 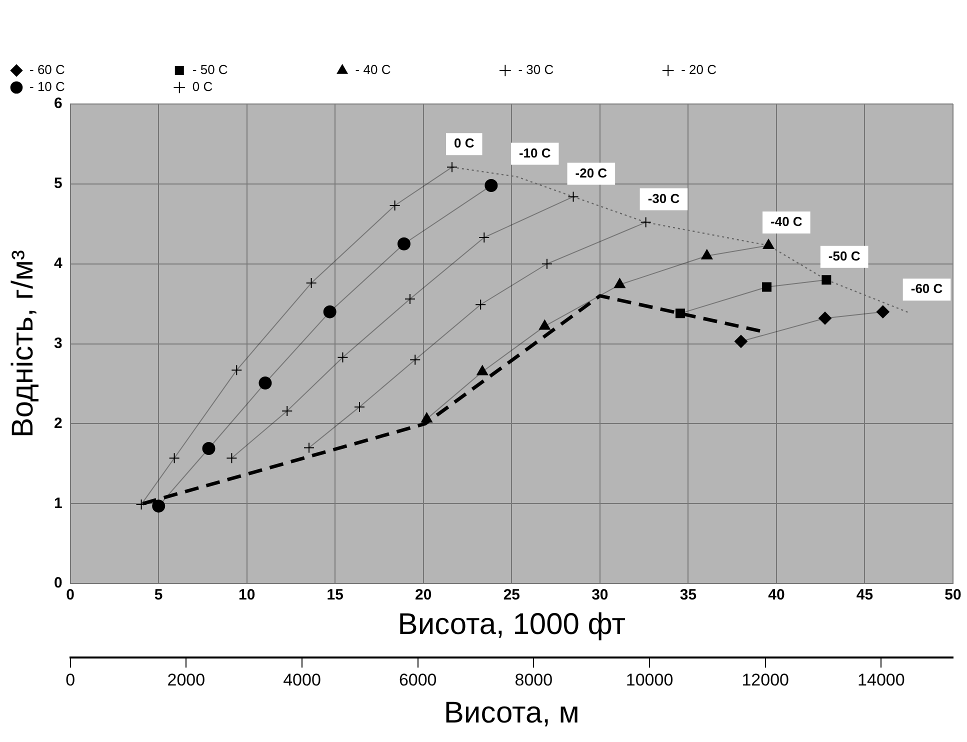 I want to click on x-tick-label: 5, so click(x=158, y=595).